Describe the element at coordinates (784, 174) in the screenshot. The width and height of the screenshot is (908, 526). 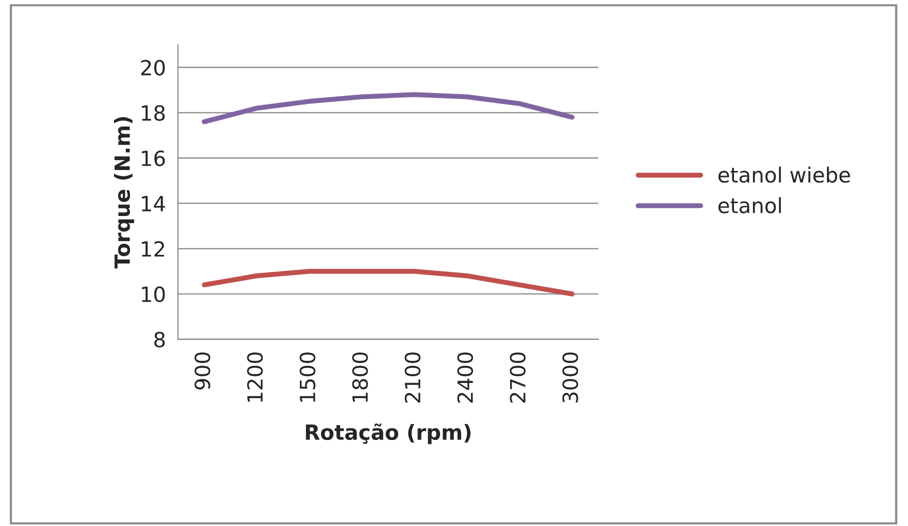
I see `legend-label: etanol wiebe` at that location.